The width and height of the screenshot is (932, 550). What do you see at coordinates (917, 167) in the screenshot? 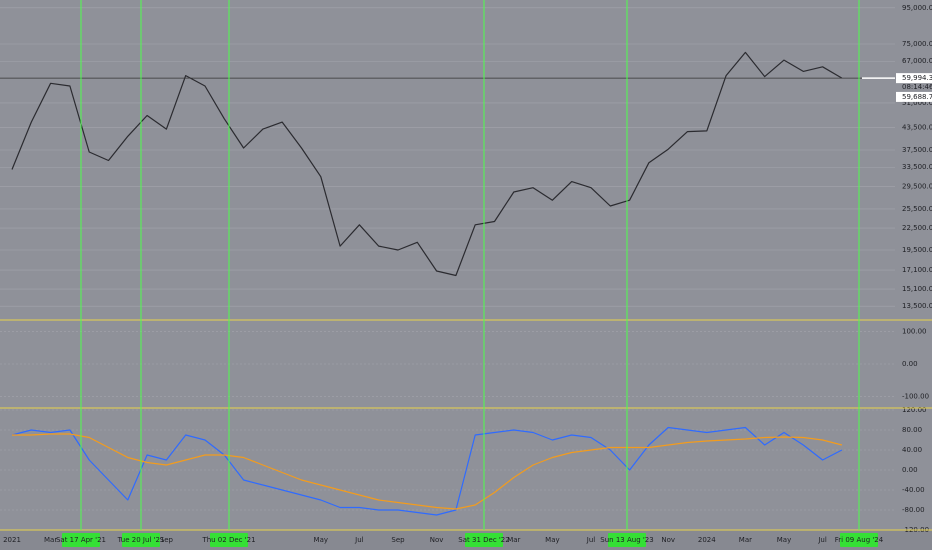
I see `y-tick-label: 33,500.00` at bounding box center [917, 167].